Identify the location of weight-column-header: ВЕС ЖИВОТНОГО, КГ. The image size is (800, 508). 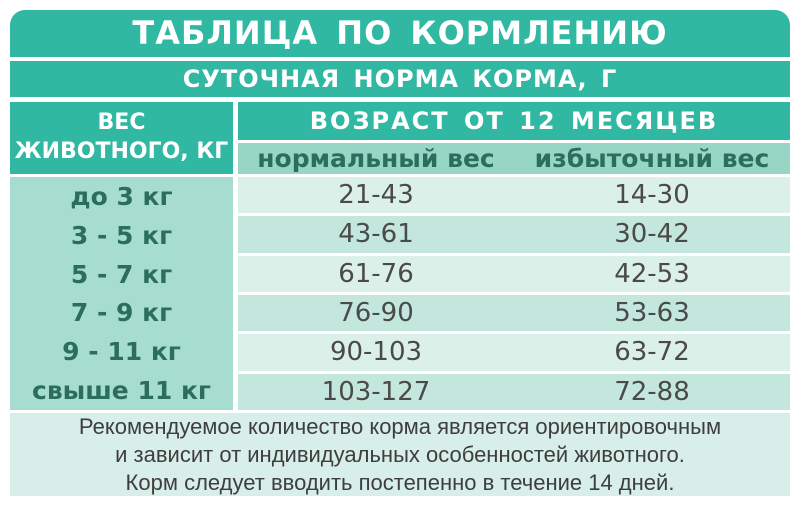
(121, 138).